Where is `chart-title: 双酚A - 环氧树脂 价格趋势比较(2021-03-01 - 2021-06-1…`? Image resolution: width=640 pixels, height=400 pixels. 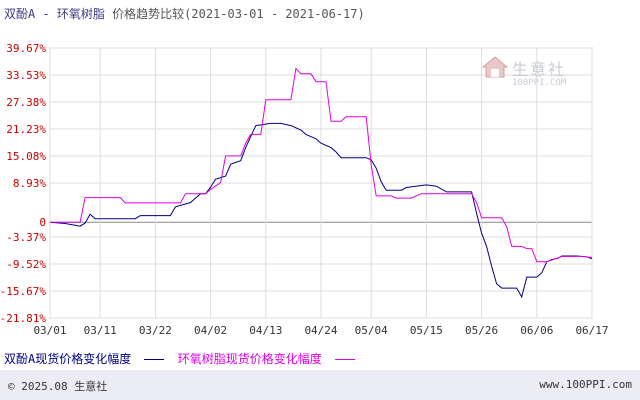 chart-title: 双酚A - 环氧树脂 价格趋势比较(2021-03-01 - 2021-06-1… is located at coordinates (184, 13).